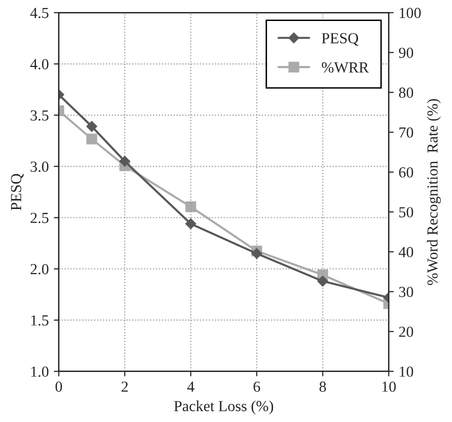  I want to click on y-tick-label: 2.5, so click(39, 218).